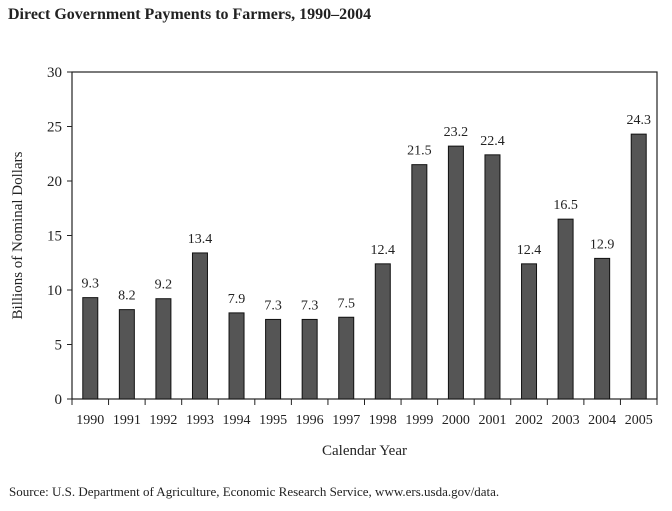 This screenshot has width=672, height=511. I want to click on data-label: 9.3, so click(91, 284).